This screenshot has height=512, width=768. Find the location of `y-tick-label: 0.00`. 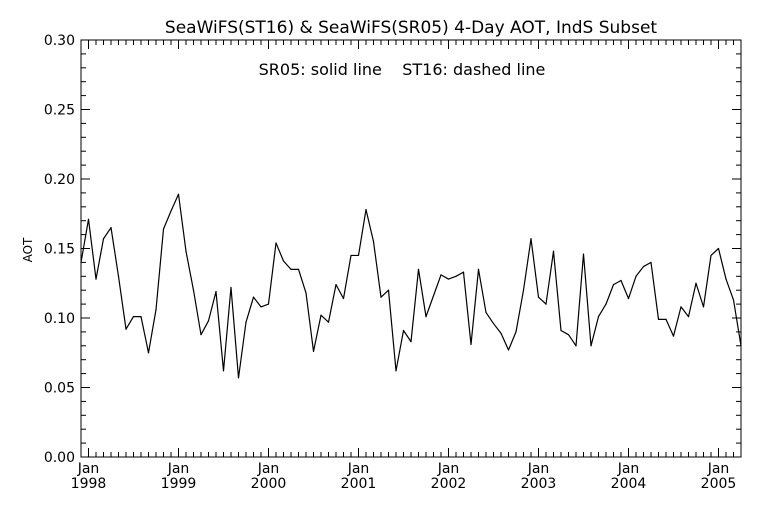

y-tick-label: 0.00 is located at coordinates (59, 458).